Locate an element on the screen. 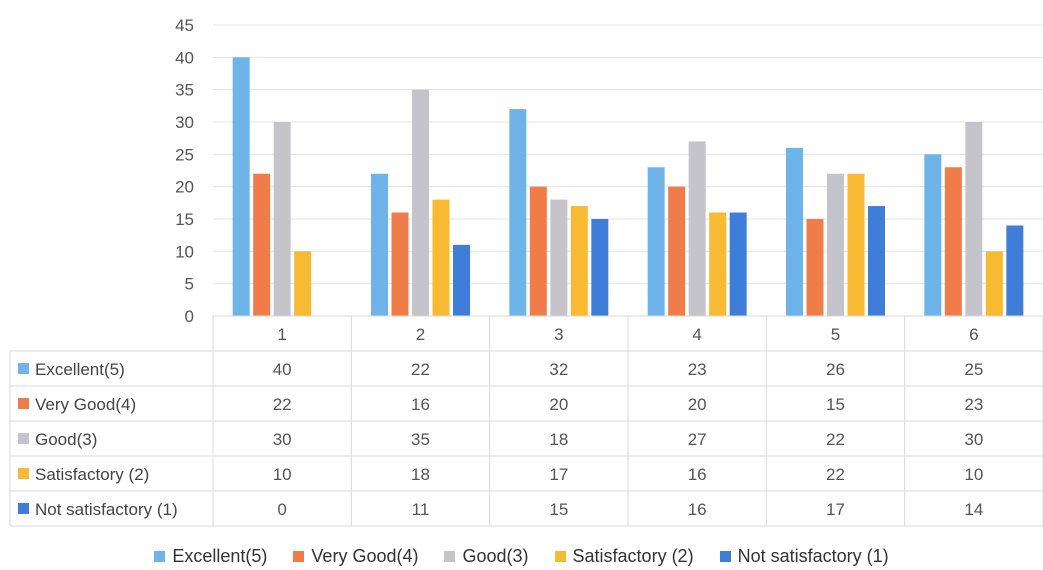  legend-label: Good(3) is located at coordinates (495, 555).